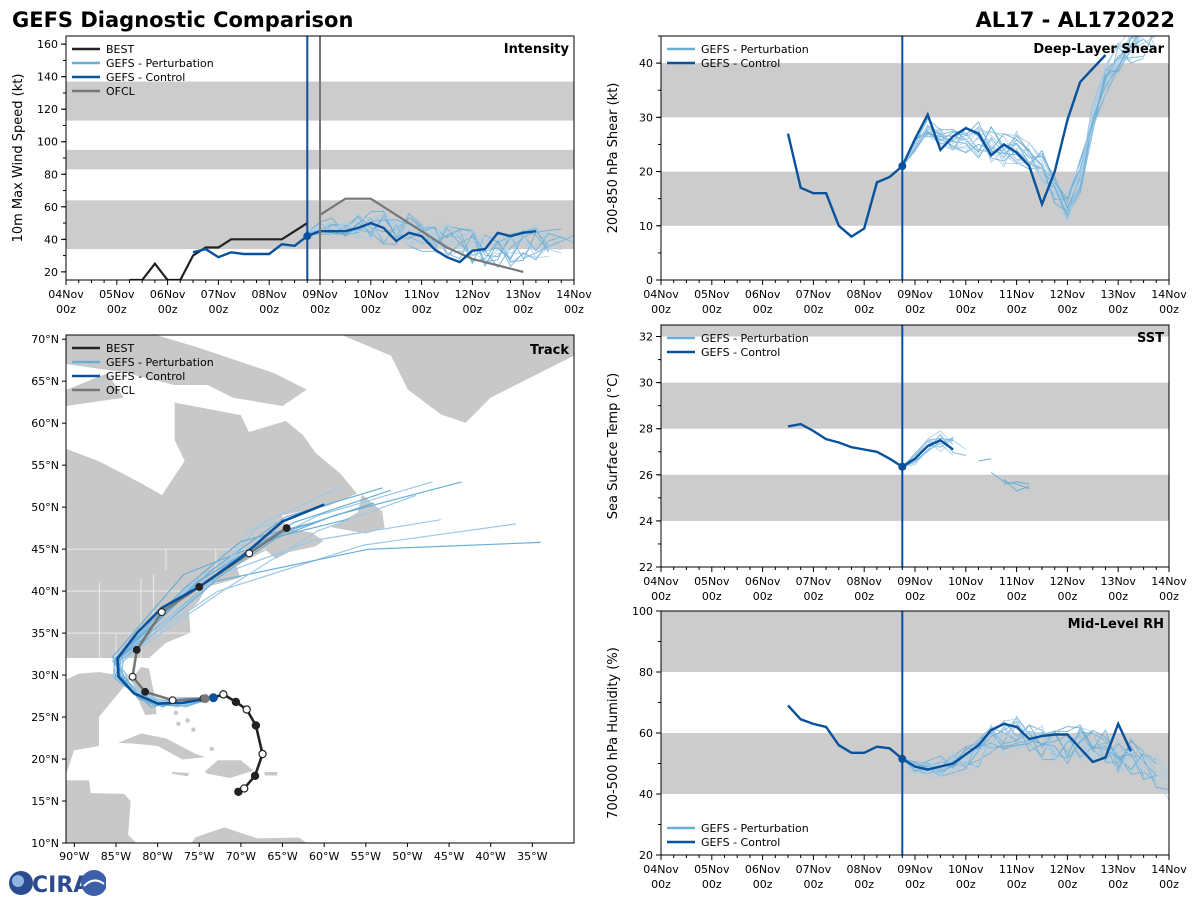 The width and height of the screenshot is (1200, 900). What do you see at coordinates (45, 717) in the screenshot?
I see `lat-tick-label: 25°N` at bounding box center [45, 717].